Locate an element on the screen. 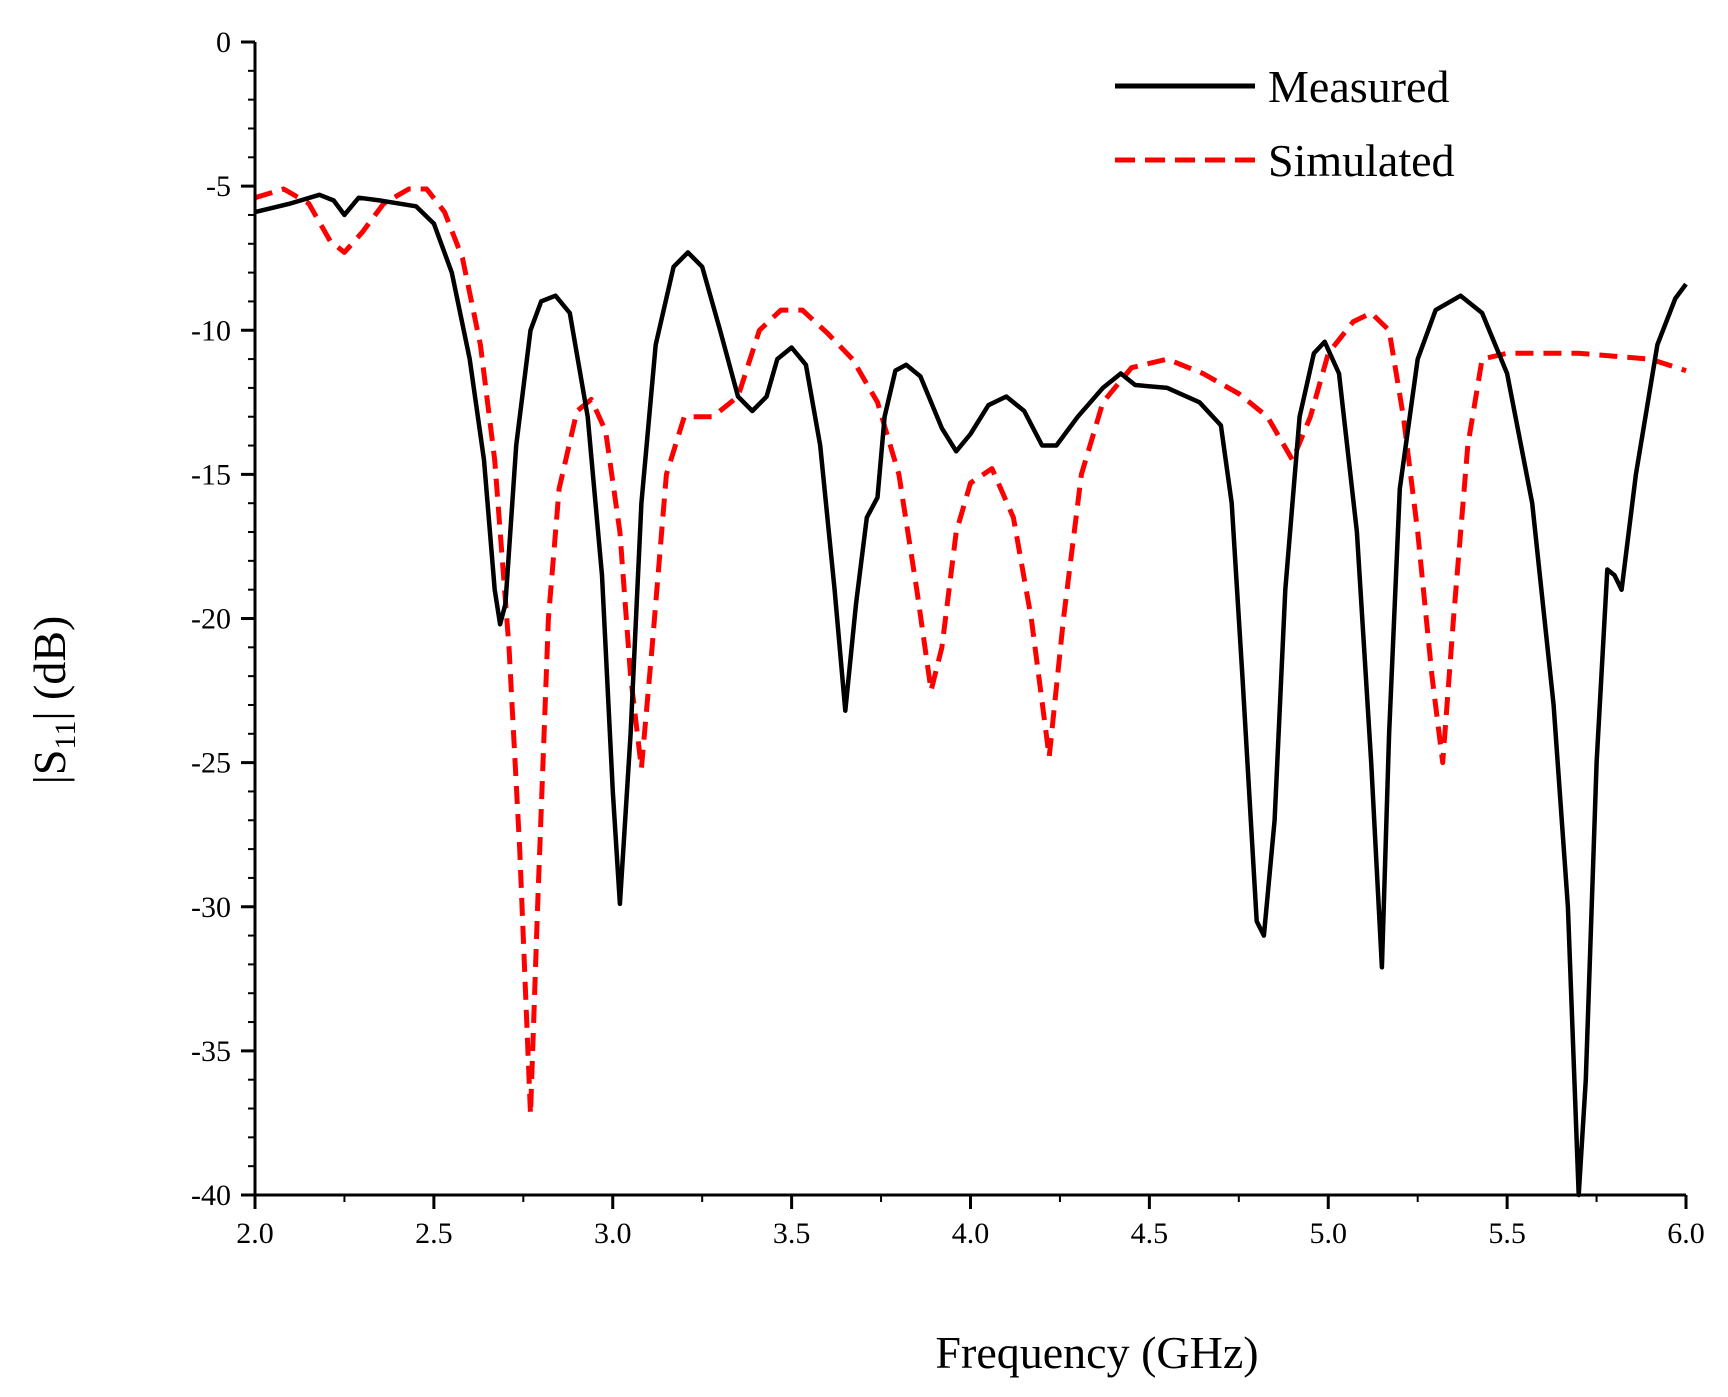 This screenshot has height=1397, width=1728. legend-label-measured: Measured is located at coordinates (1358, 86).